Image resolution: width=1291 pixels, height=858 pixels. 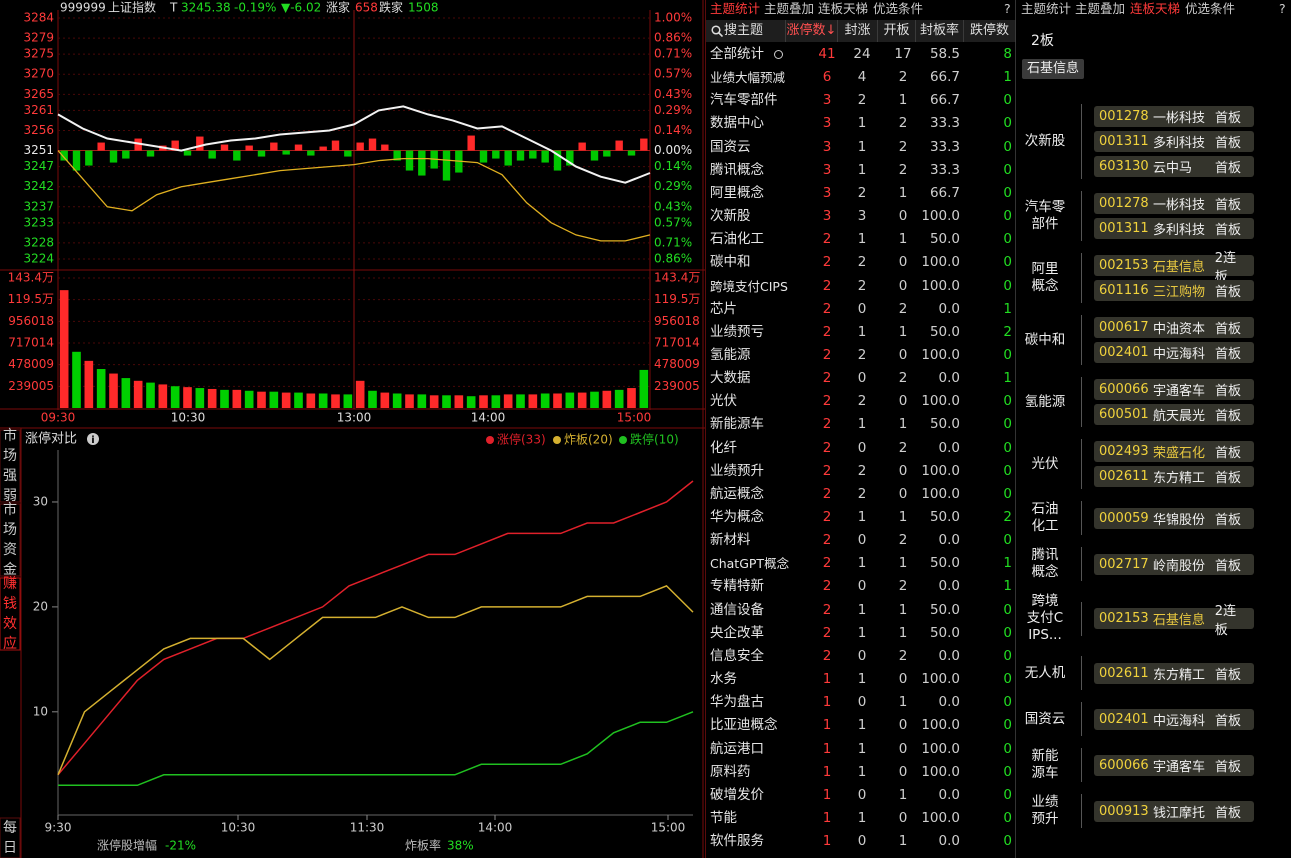 What do you see at coordinates (861, 147) in the screenshot?
I see `table-row: 国资云 3 1 2 33.3 0` at bounding box center [861, 147].